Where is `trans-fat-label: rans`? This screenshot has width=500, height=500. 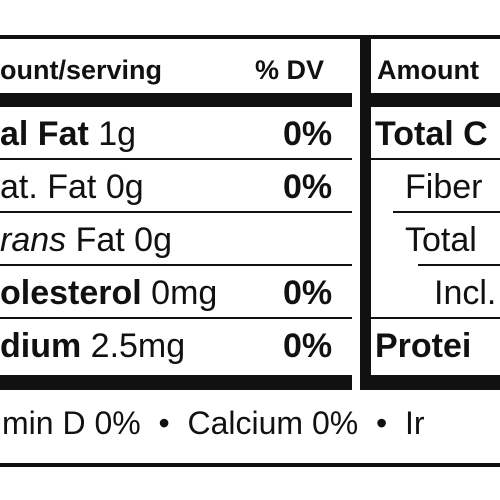
trans-fat-label: rans is located at coordinates (33, 240).